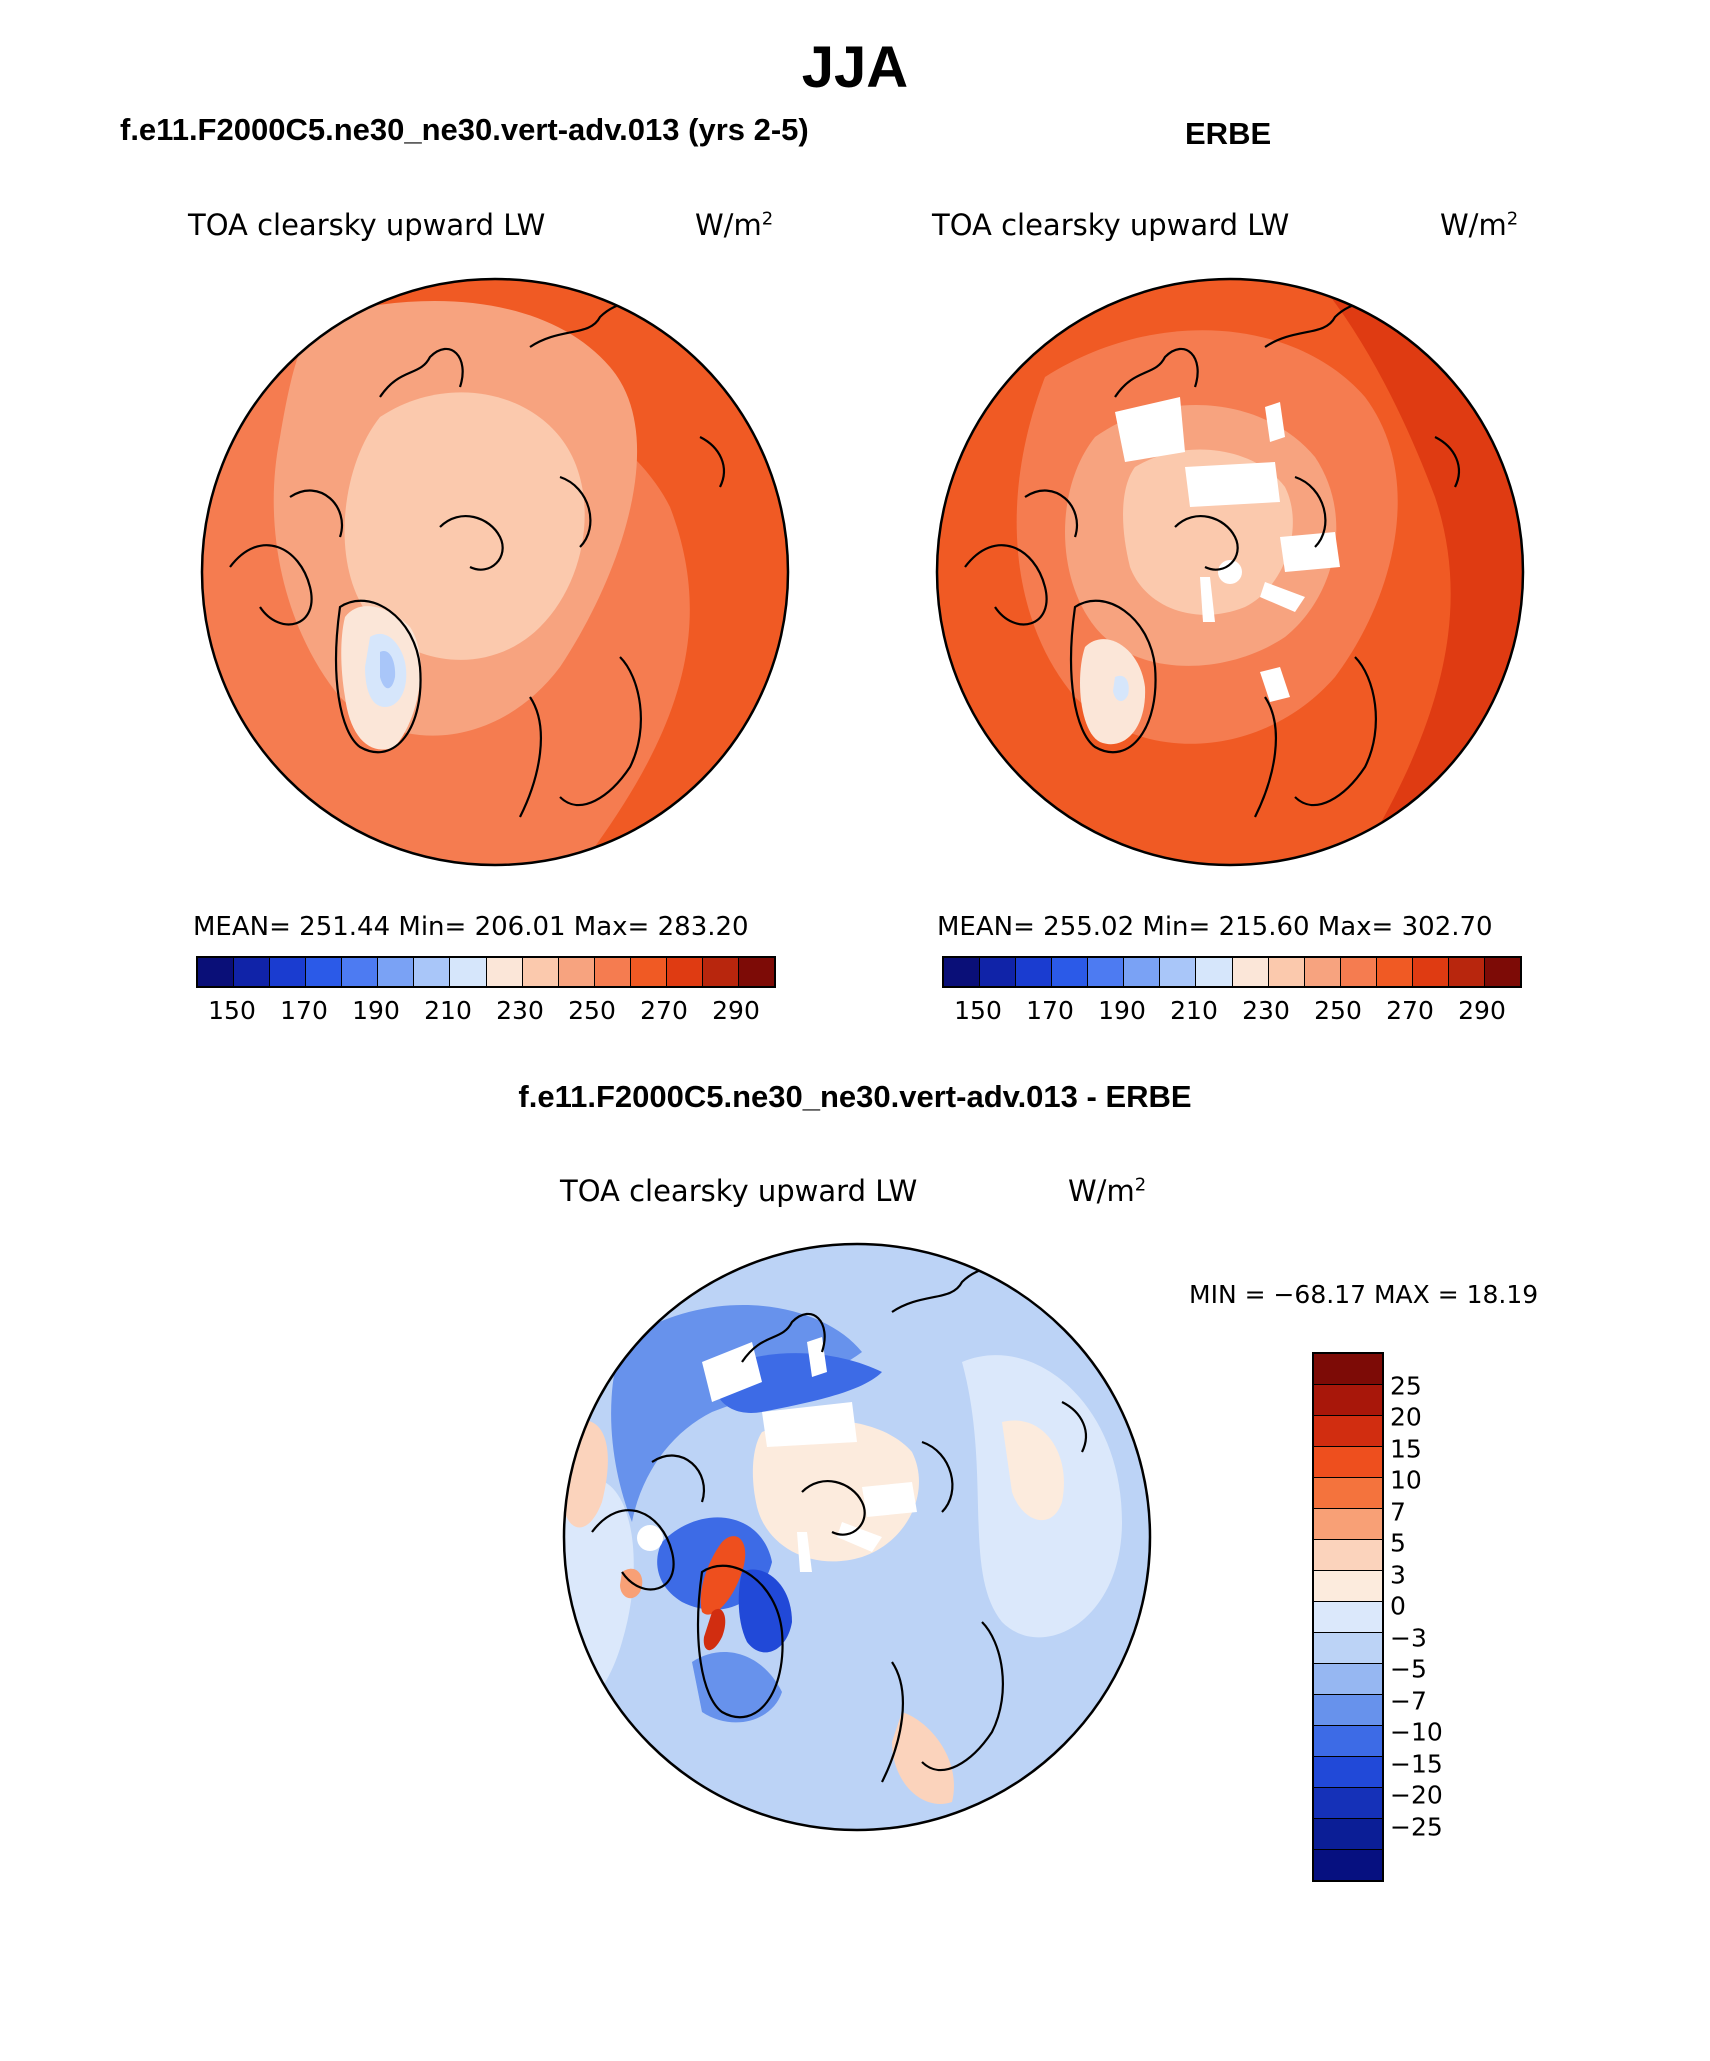 The width and height of the screenshot is (1710, 2061). I want to click on panel-1-colorbar-tick-label: 190, so click(376, 1010).